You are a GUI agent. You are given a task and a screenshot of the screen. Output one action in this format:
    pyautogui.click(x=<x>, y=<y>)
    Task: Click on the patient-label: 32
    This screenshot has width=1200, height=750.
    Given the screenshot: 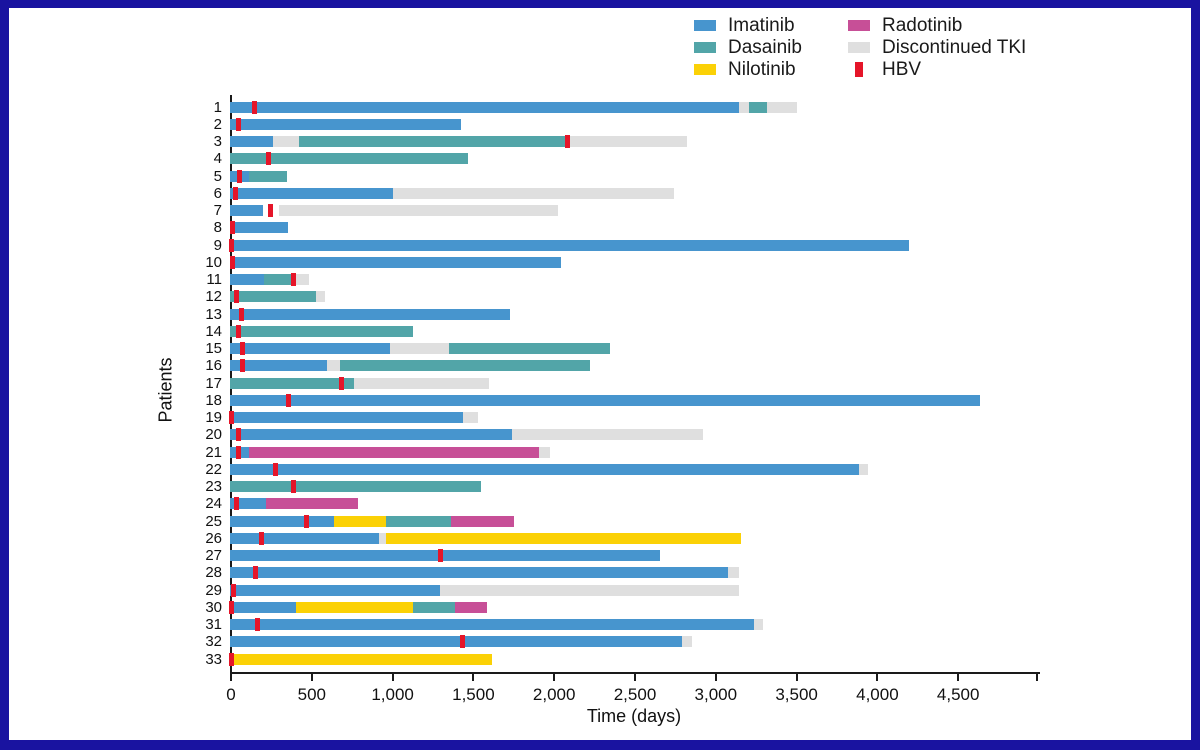 What is the action you would take?
    pyautogui.click(x=213, y=642)
    